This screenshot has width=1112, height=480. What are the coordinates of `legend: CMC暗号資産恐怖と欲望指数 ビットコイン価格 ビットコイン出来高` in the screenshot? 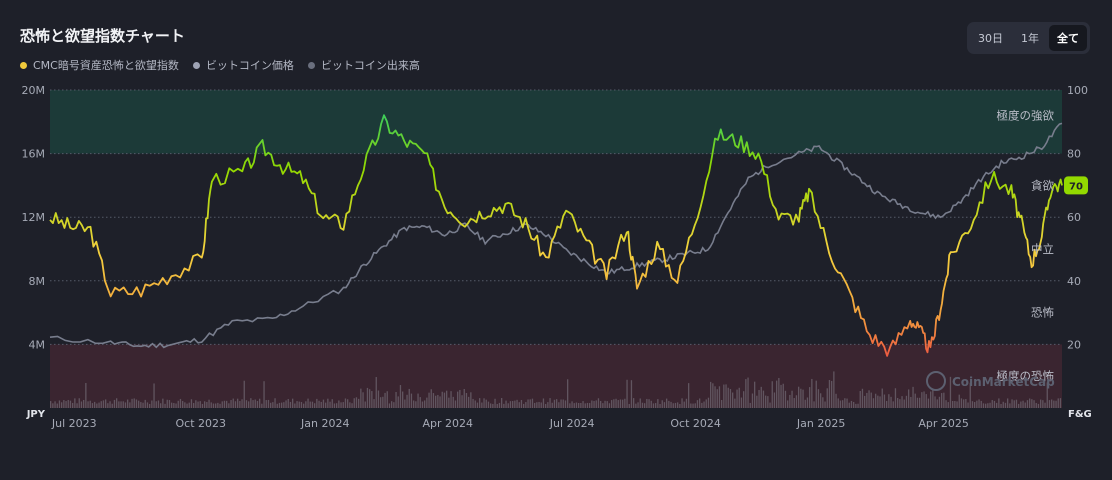 It's located at (220, 65).